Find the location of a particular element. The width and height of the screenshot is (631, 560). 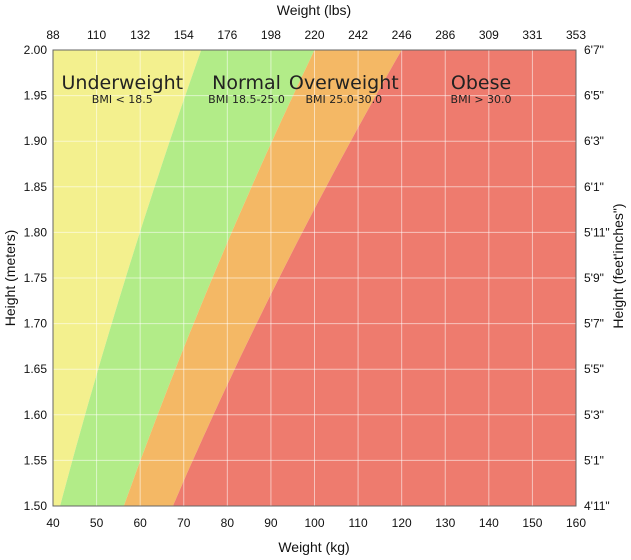

y-tick-label: 1.95 is located at coordinates (36, 96).